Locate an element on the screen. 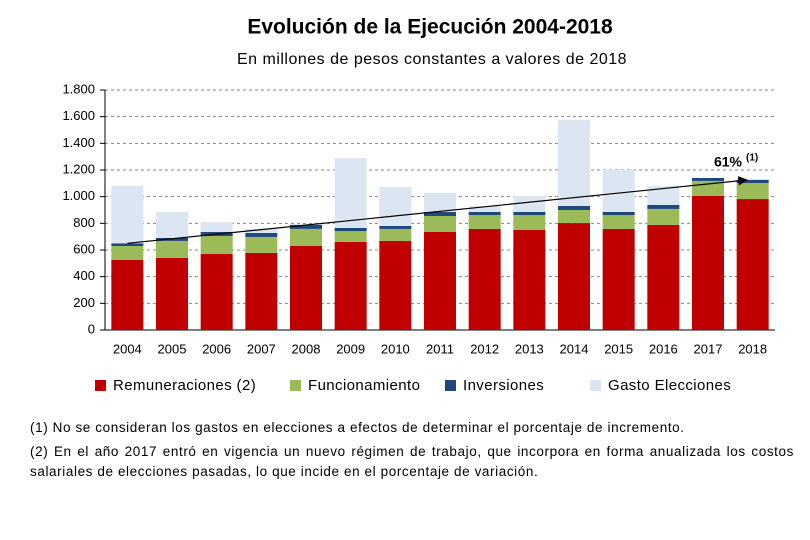 The width and height of the screenshot is (810, 540). y-tick-label: 1.800 is located at coordinates (78, 88).